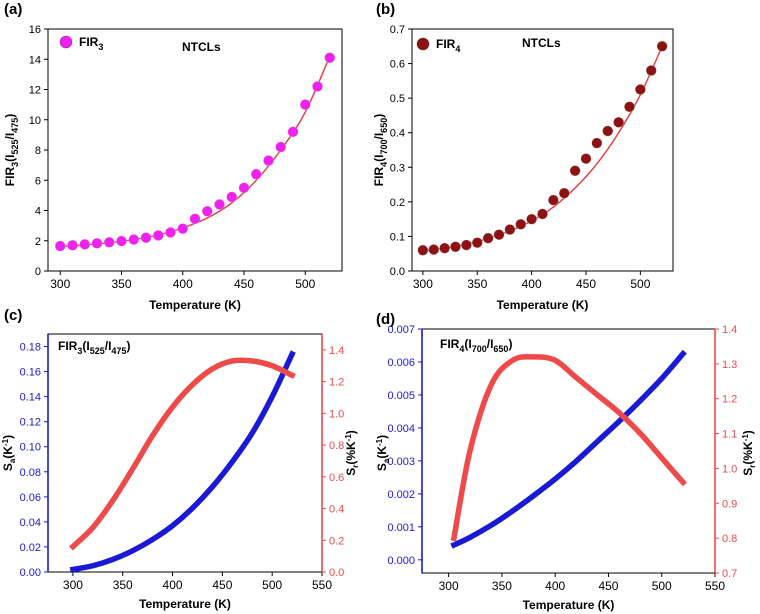 This screenshot has width=760, height=614. What do you see at coordinates (401, 561) in the screenshot?
I see `y-tick-label: 0.000` at bounding box center [401, 561].